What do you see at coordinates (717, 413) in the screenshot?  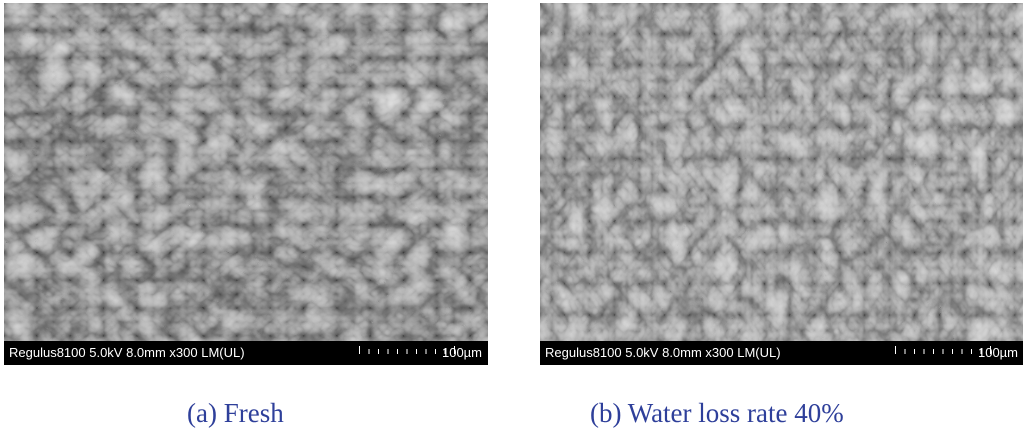 I see `caption-water-loss: (b) Water loss rate 40%` at bounding box center [717, 413].